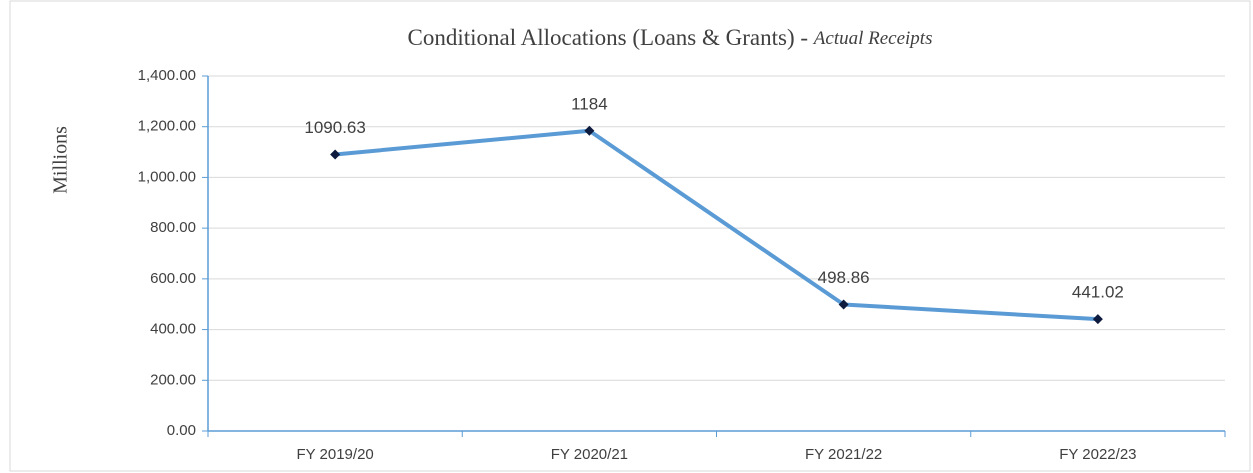 The image size is (1253, 473). What do you see at coordinates (167, 75) in the screenshot?
I see `y-tick-label: 1,400.00` at bounding box center [167, 75].